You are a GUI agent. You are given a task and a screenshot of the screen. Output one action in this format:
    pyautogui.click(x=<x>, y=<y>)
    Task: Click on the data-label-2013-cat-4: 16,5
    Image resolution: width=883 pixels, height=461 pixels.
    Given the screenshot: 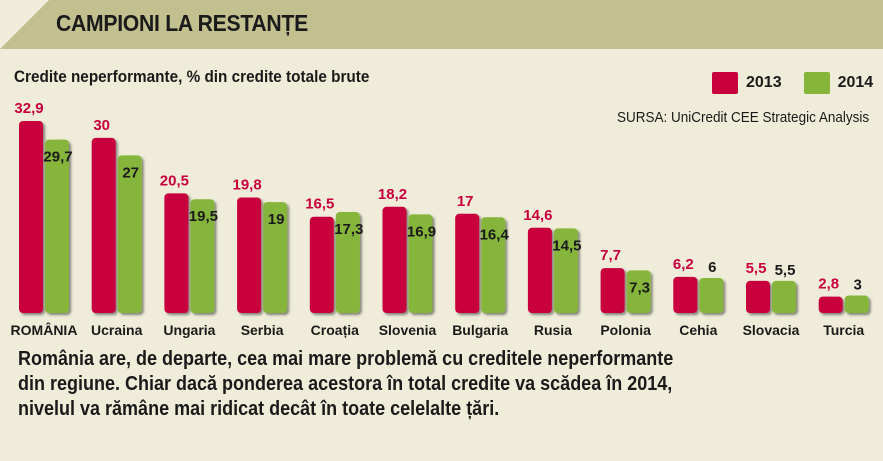 What is the action you would take?
    pyautogui.click(x=319, y=204)
    